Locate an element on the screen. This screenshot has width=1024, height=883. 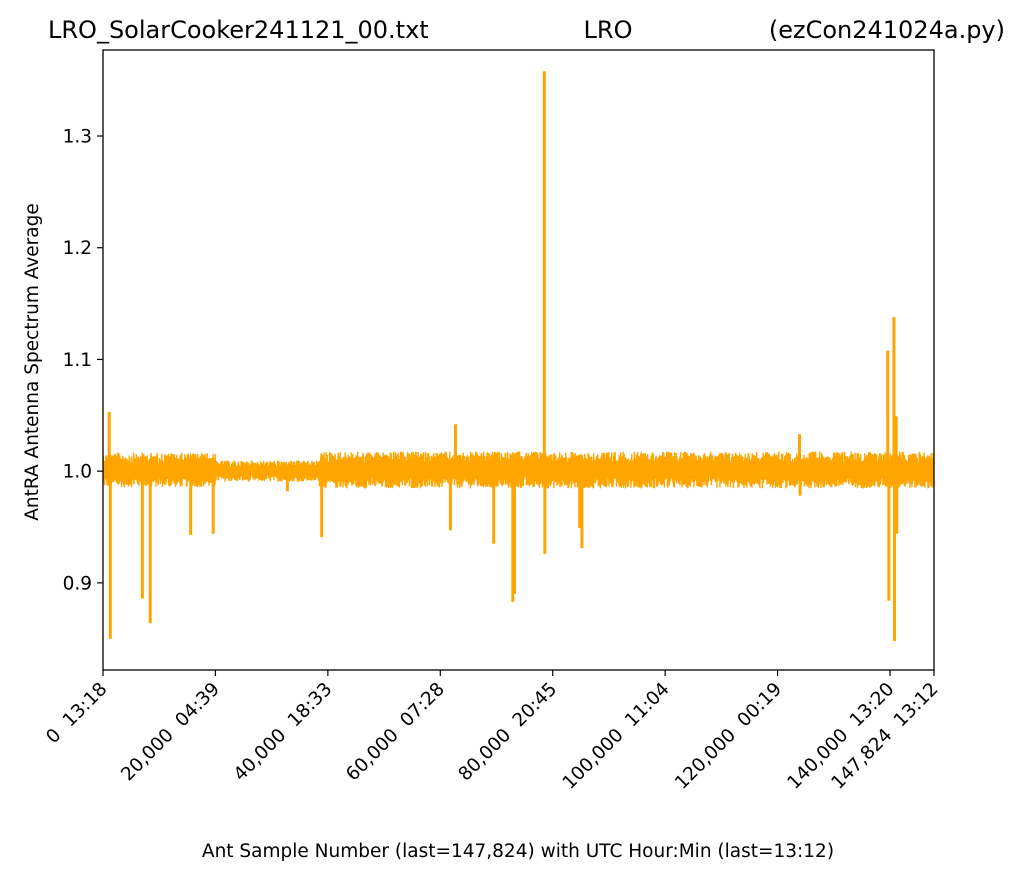
y-axis: 0.9 1.0 1.1 1.2 1.3 is located at coordinates (83, 360).